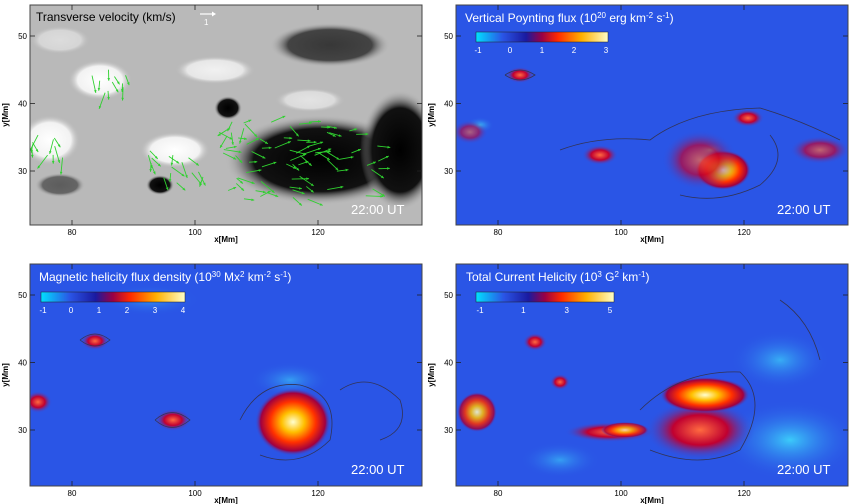 The image size is (851, 504). What do you see at coordinates (606, 50) in the screenshot?
I see `colorbar-tick-label: 3` at bounding box center [606, 50].